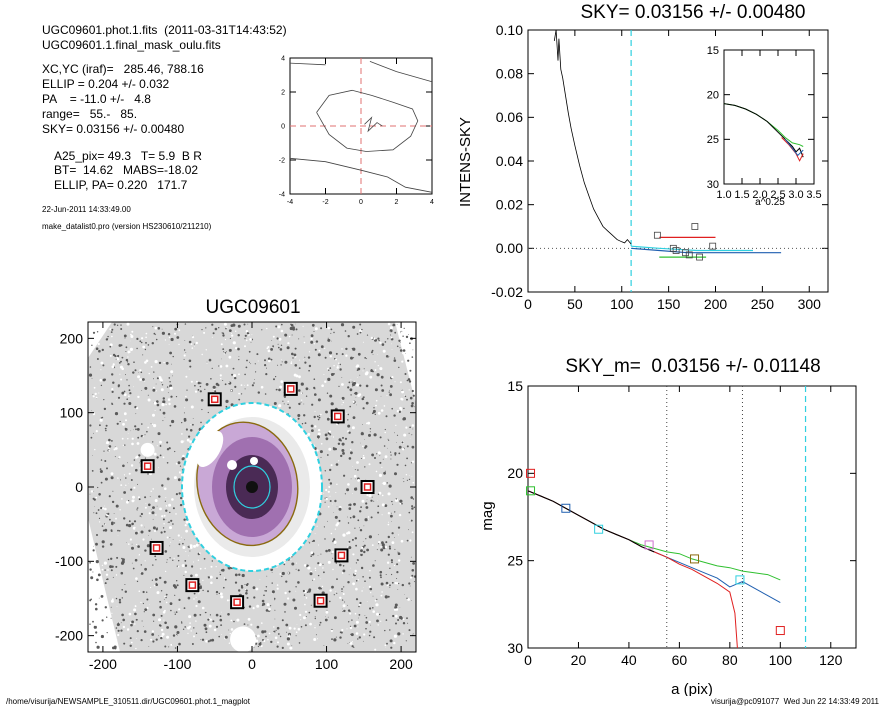 The height and width of the screenshot is (708, 885). I want to click on y-tick-label: 0.00, so click(509, 248).